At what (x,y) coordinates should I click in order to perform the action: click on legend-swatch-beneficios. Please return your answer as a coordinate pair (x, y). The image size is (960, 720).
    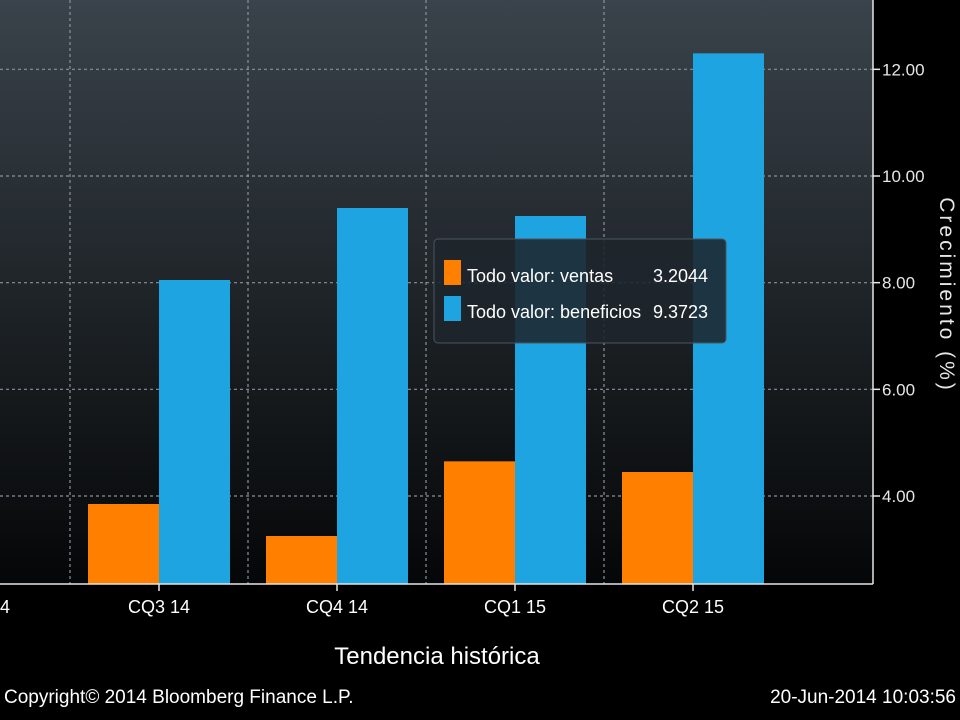
    Looking at the image, I should click on (452, 308).